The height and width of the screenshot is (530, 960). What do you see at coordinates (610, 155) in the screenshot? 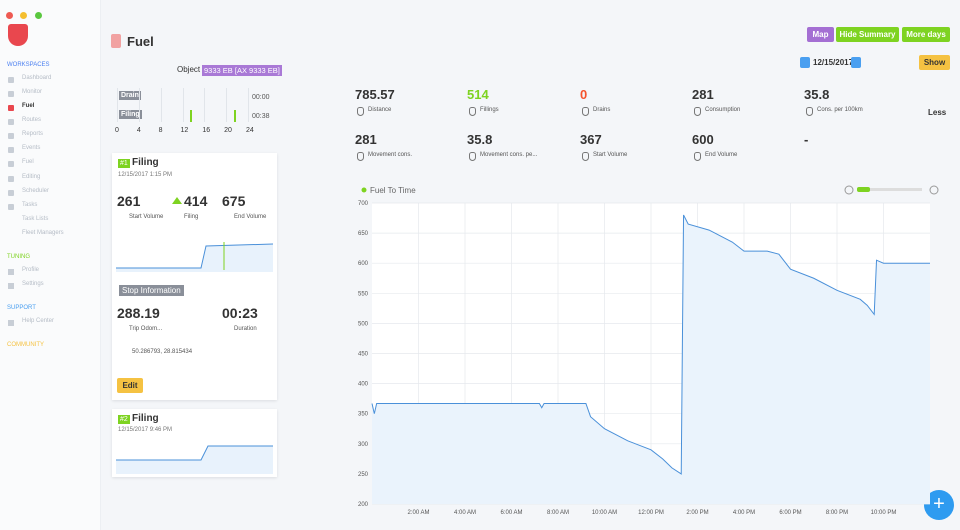
I see `stat-label: Start Volume` at bounding box center [610, 155].